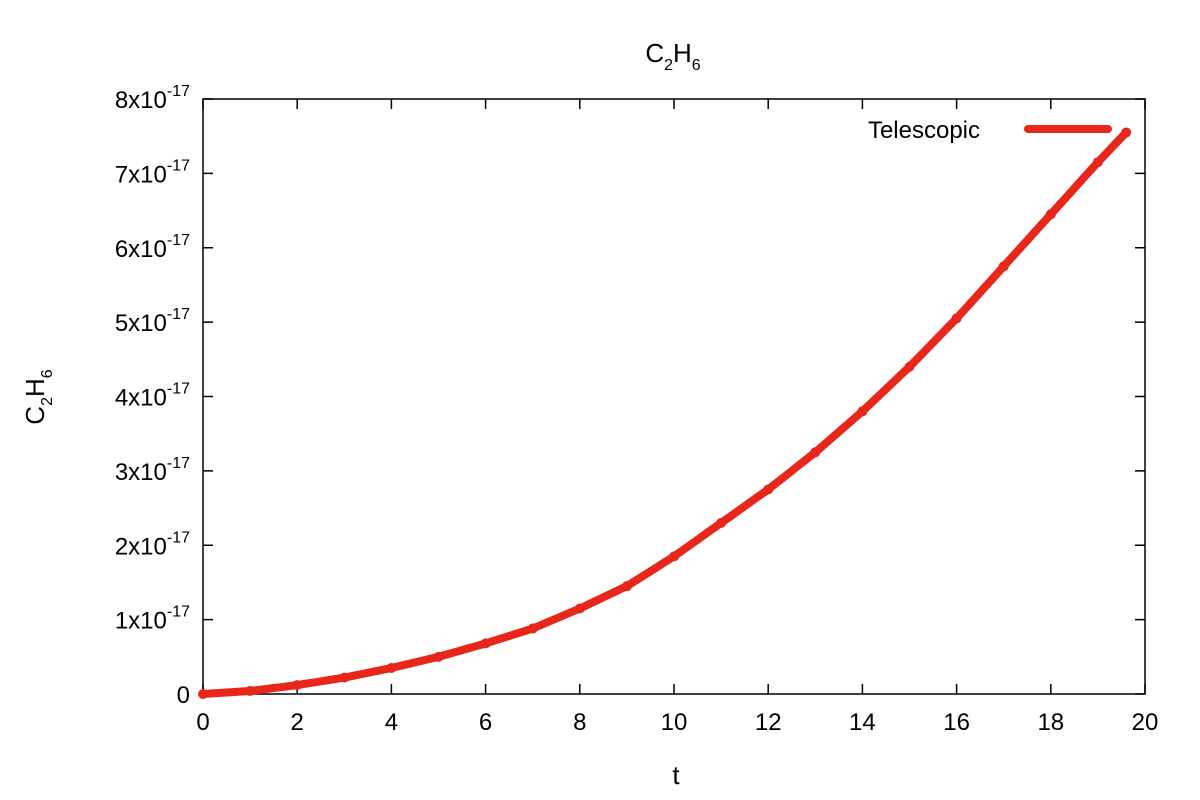 The height and width of the screenshot is (800, 1200). Describe the element at coordinates (579, 722) in the screenshot. I see `x-tick-label: 8` at that location.